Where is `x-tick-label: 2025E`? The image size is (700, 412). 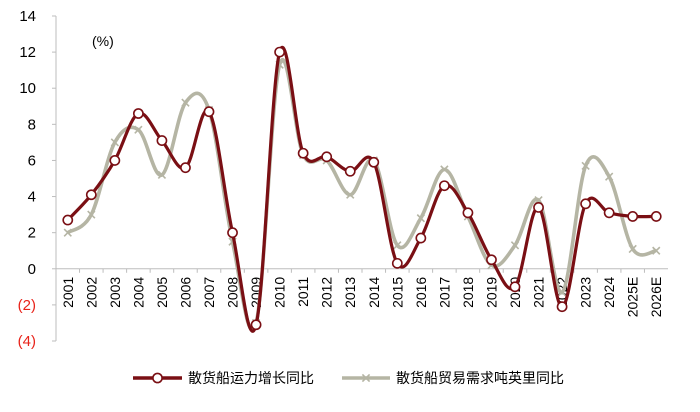
x-tick-label: 2025E is located at coordinates (633, 297).